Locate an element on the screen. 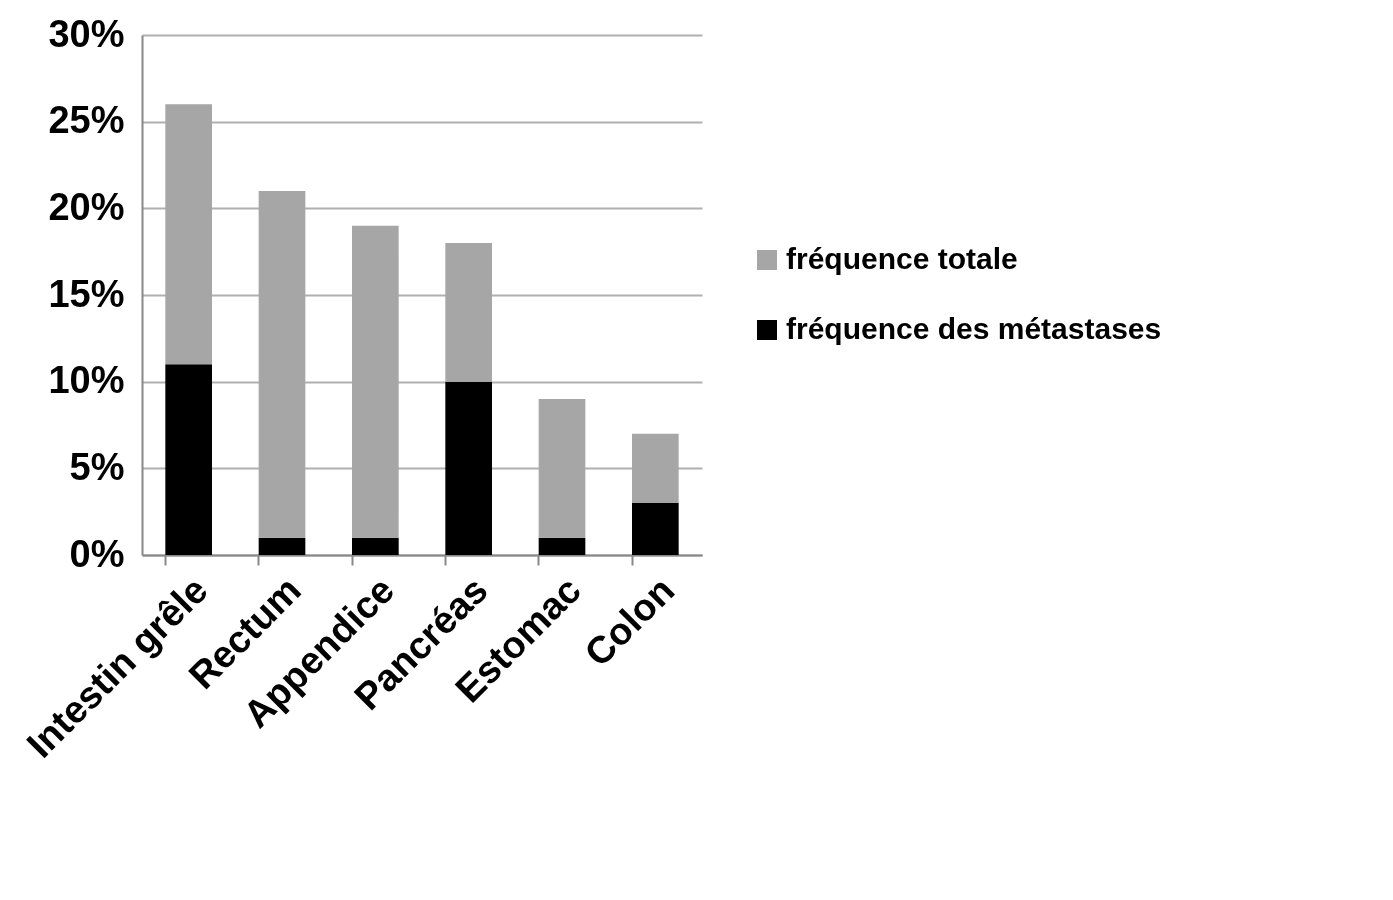 This screenshot has width=1393, height=900. y-tick-label: 5% is located at coordinates (97, 466).